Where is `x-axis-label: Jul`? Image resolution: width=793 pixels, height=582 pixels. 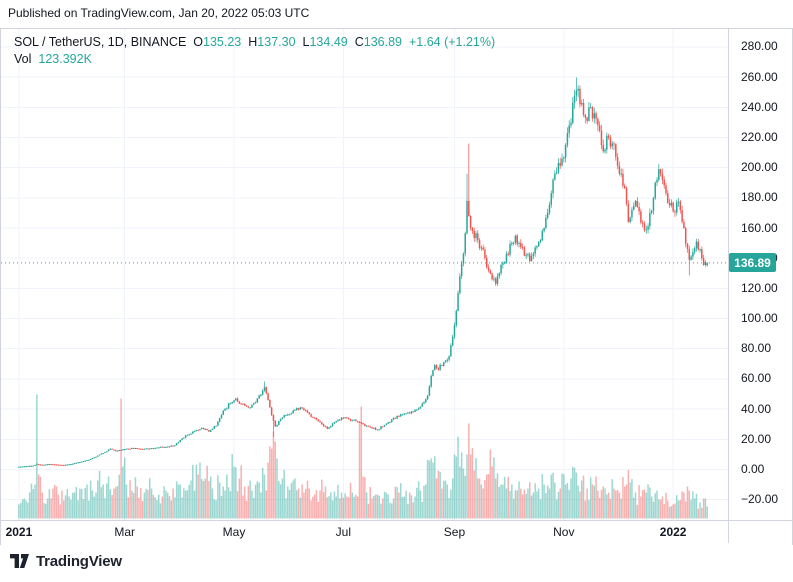
x-axis-label: Jul is located at coordinates (343, 532).